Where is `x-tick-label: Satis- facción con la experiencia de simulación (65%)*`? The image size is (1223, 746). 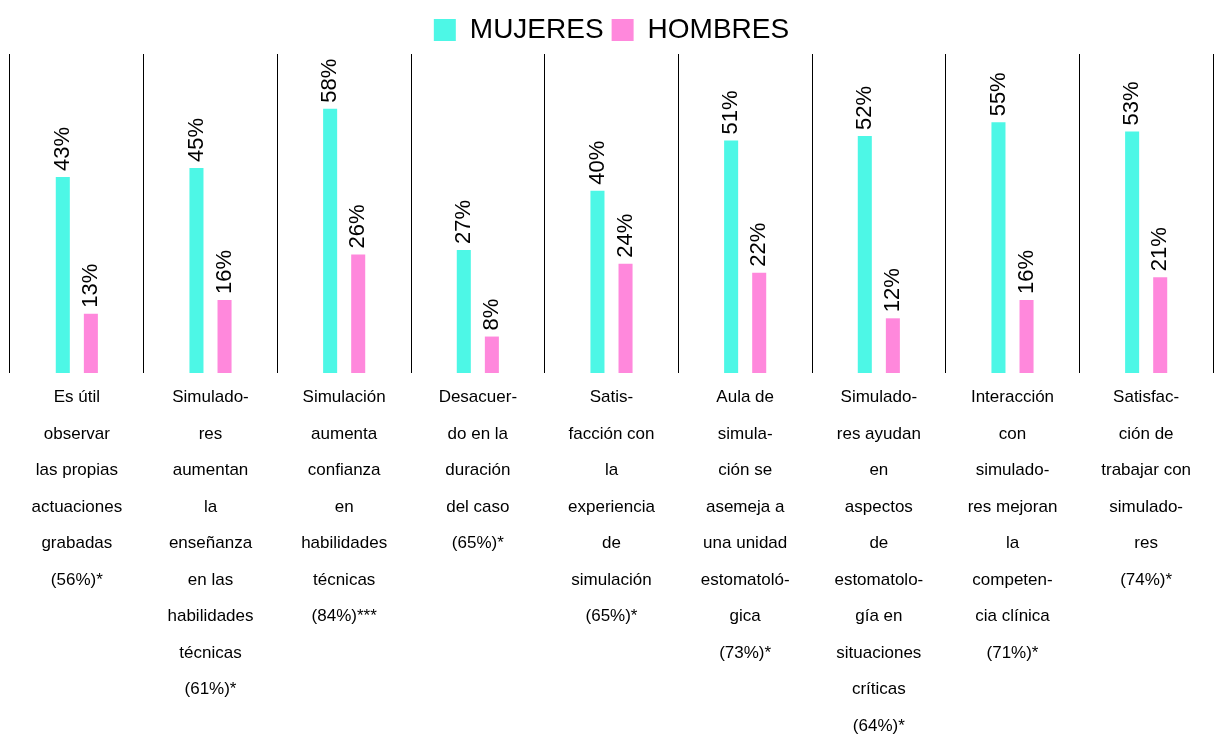
x-tick-label: Satis- facción con la experiencia de simulación (65%)* is located at coordinates (612, 506).